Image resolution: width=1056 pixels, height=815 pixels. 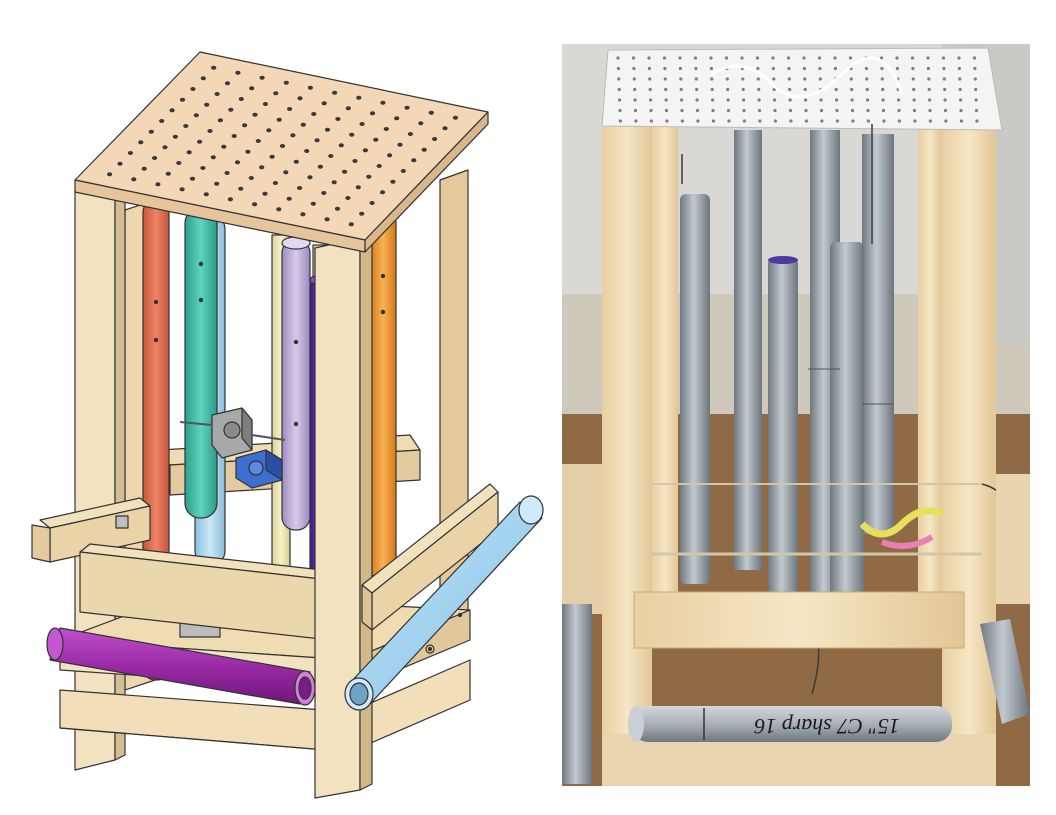 What do you see at coordinates (827, 726) in the screenshot?
I see `tube-marking: 15" C7 sharp 16` at bounding box center [827, 726].